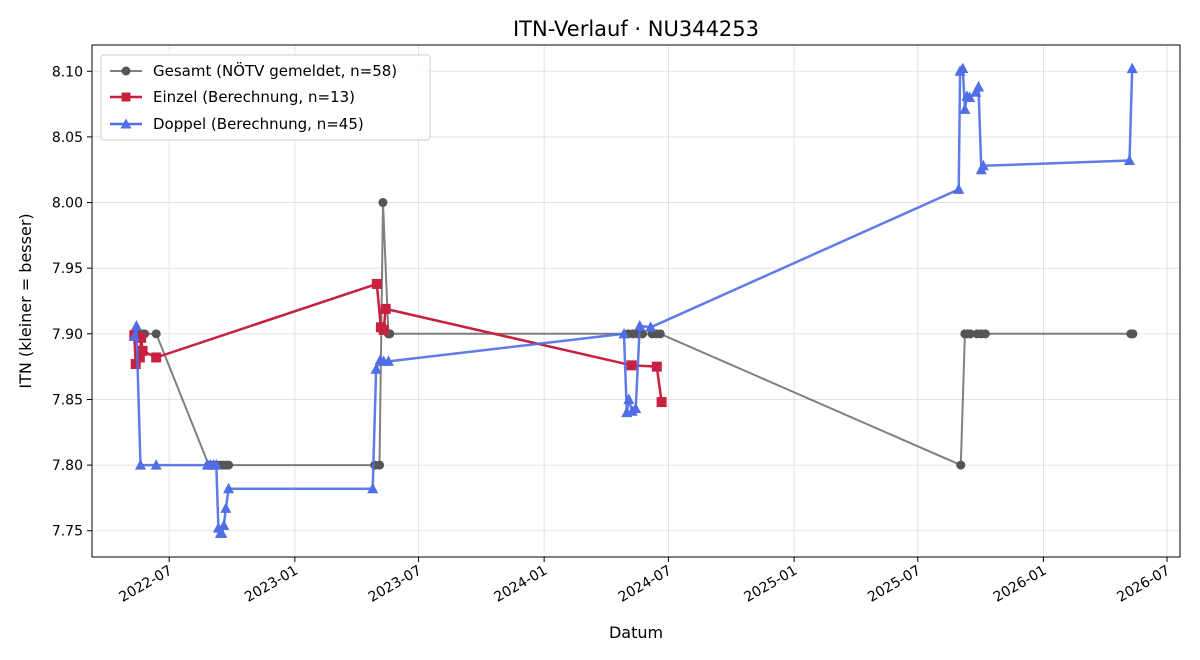  Describe the element at coordinates (520, 584) in the screenshot. I see `x-tick-label: 2024-01` at that location.